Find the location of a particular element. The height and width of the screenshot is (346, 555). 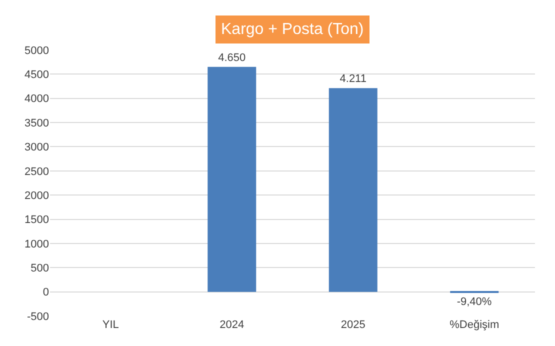

y-tick-label: 2500 is located at coordinates (36, 172).